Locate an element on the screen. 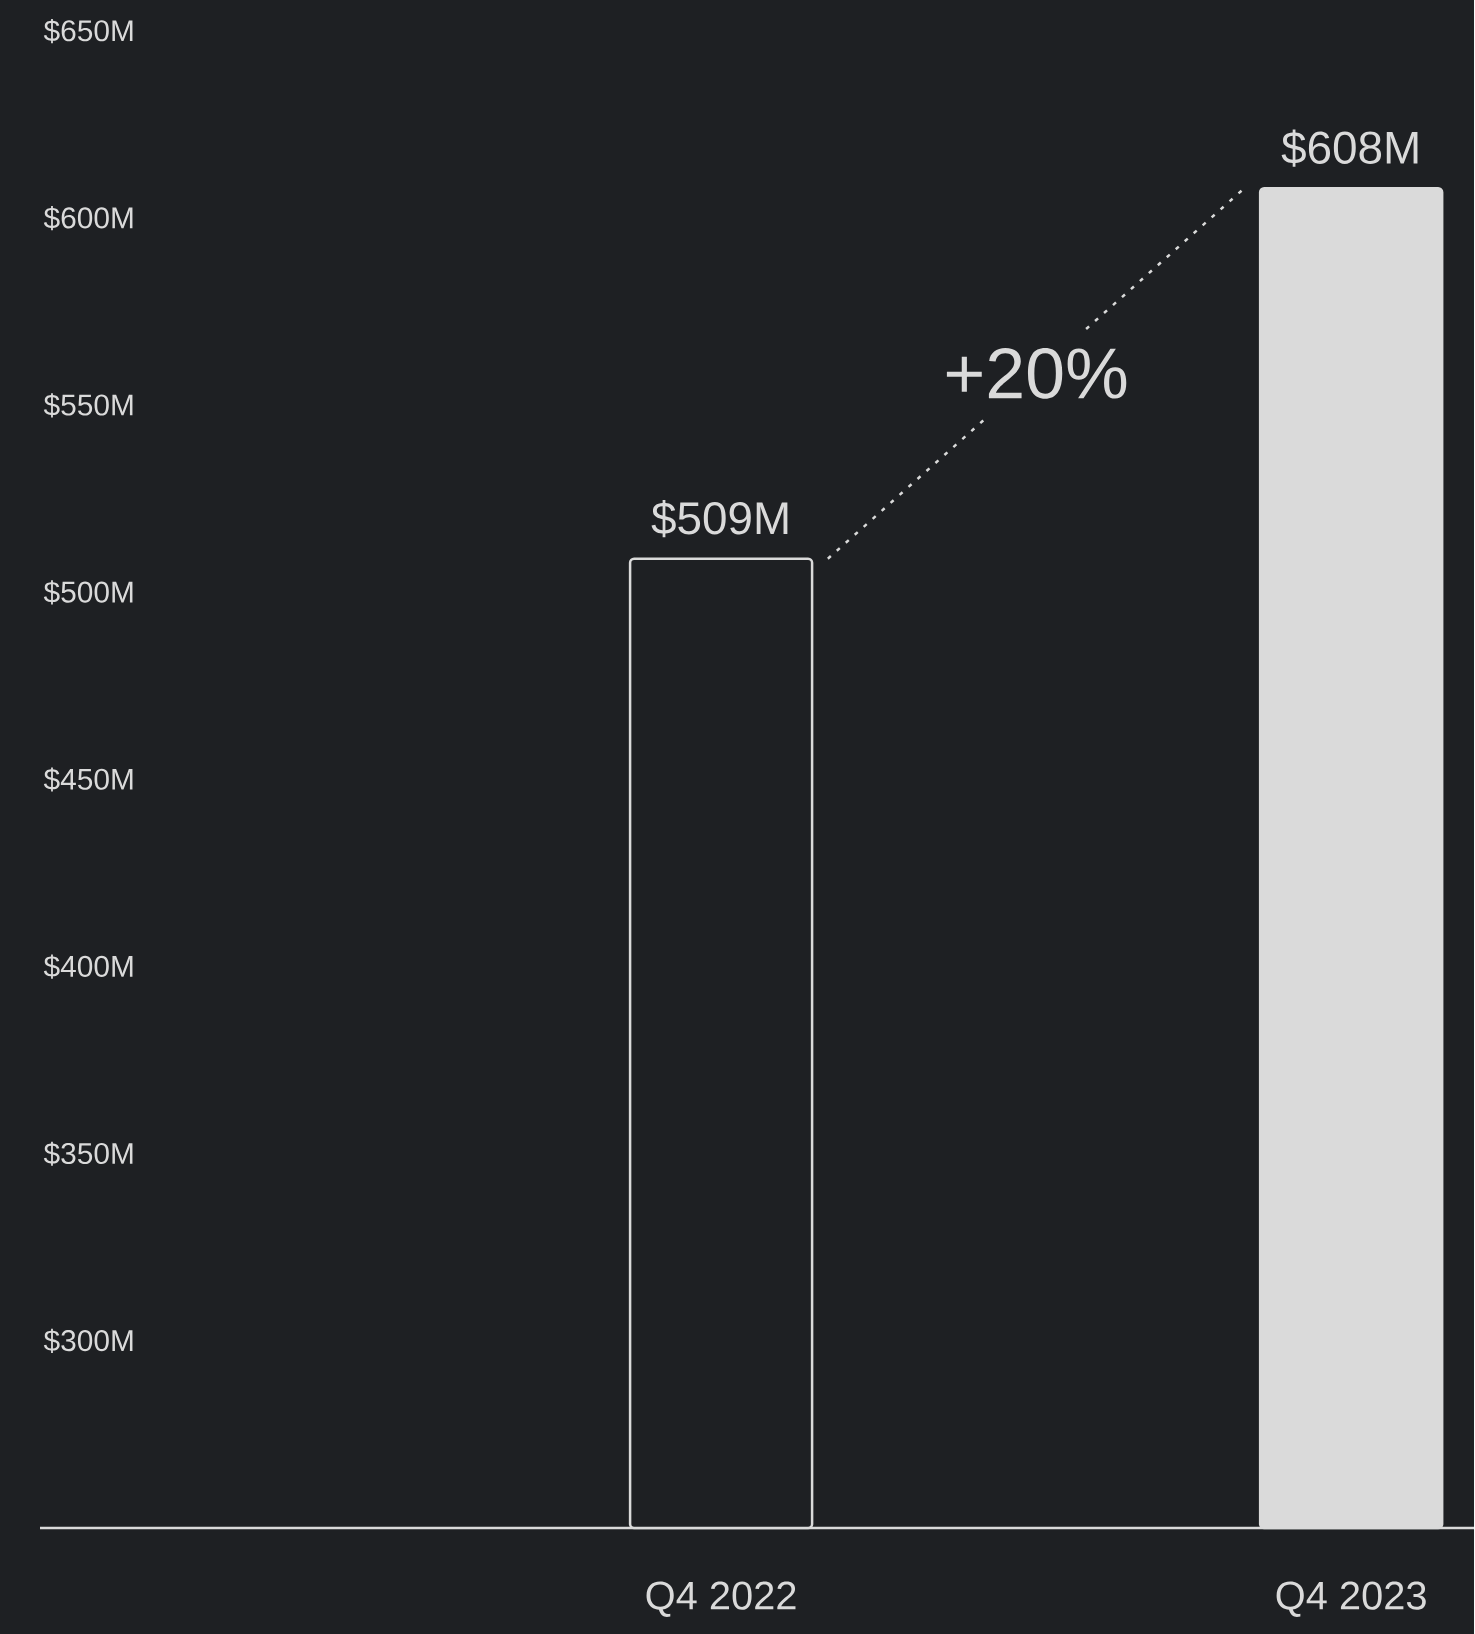 The height and width of the screenshot is (1634, 1475). y-tick-label: $300M is located at coordinates (88, 1340).